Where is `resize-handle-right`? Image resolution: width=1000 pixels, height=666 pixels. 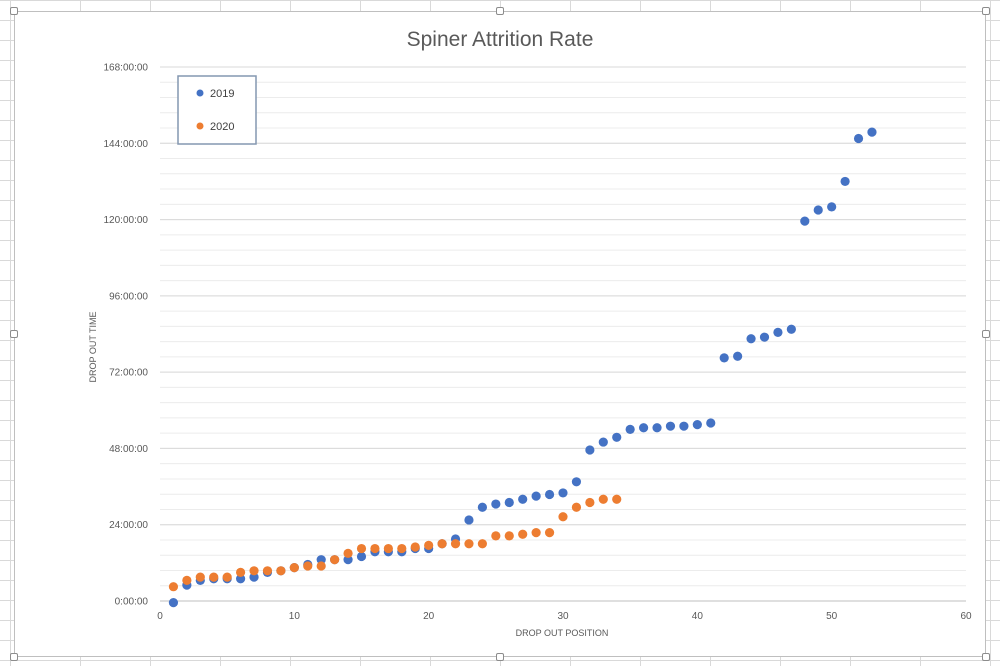 resize-handle-right is located at coordinates (986, 334).